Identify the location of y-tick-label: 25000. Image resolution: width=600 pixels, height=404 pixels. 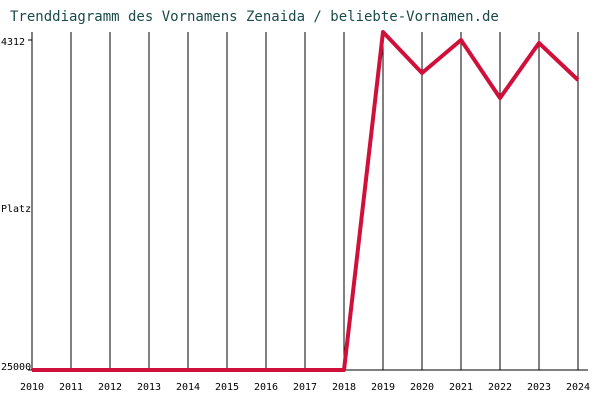
(16, 367).